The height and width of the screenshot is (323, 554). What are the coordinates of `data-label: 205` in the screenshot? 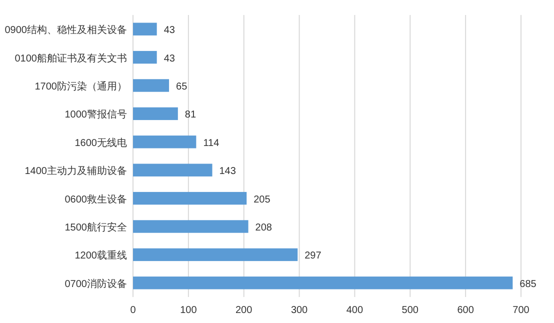 It's located at (262, 200).